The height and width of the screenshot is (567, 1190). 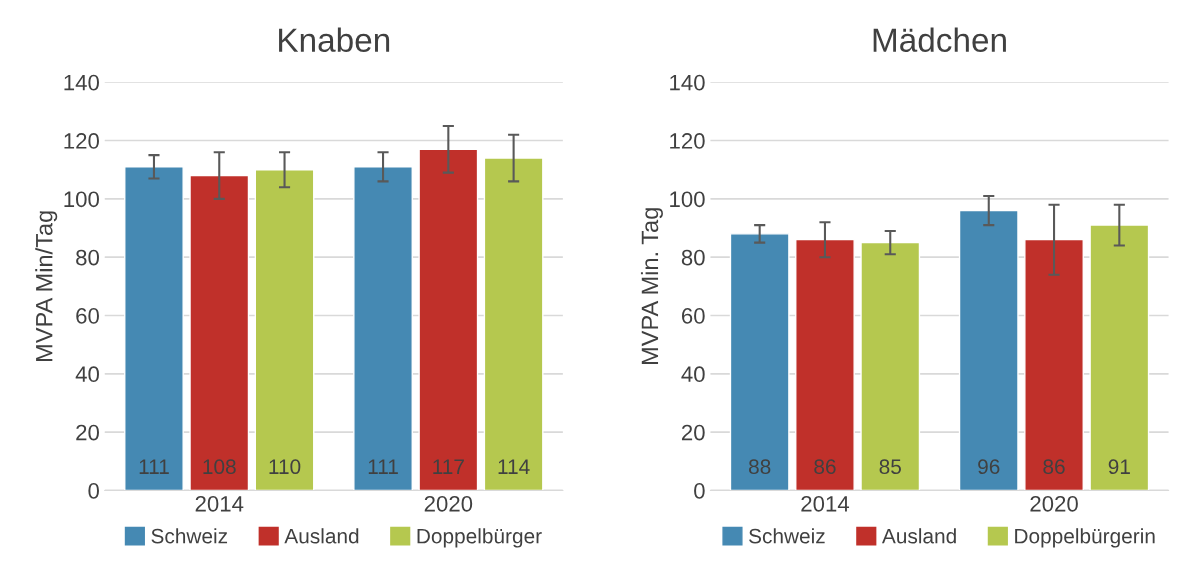 What do you see at coordinates (334, 39) in the screenshot?
I see `chart-title: Knaben` at bounding box center [334, 39].